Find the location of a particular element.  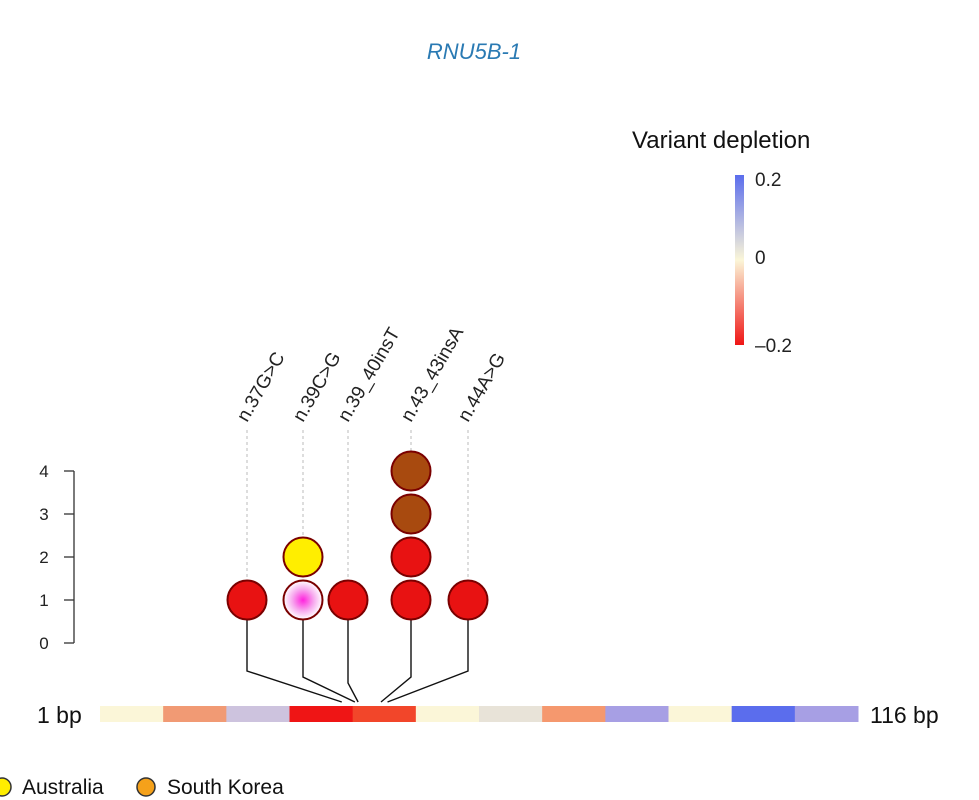

colorbar-legend: Variant depletion 0.2 0 –0.2 is located at coordinates (721, 242).